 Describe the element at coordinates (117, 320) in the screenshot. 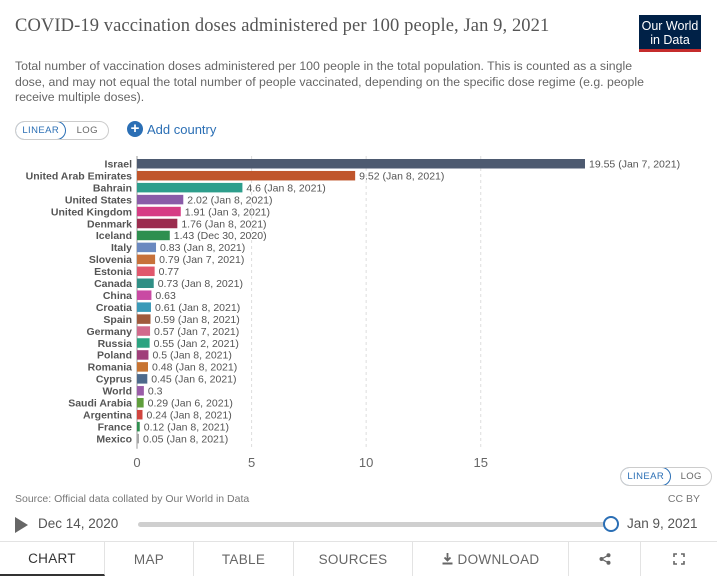

I see `category-label: Spain` at that location.